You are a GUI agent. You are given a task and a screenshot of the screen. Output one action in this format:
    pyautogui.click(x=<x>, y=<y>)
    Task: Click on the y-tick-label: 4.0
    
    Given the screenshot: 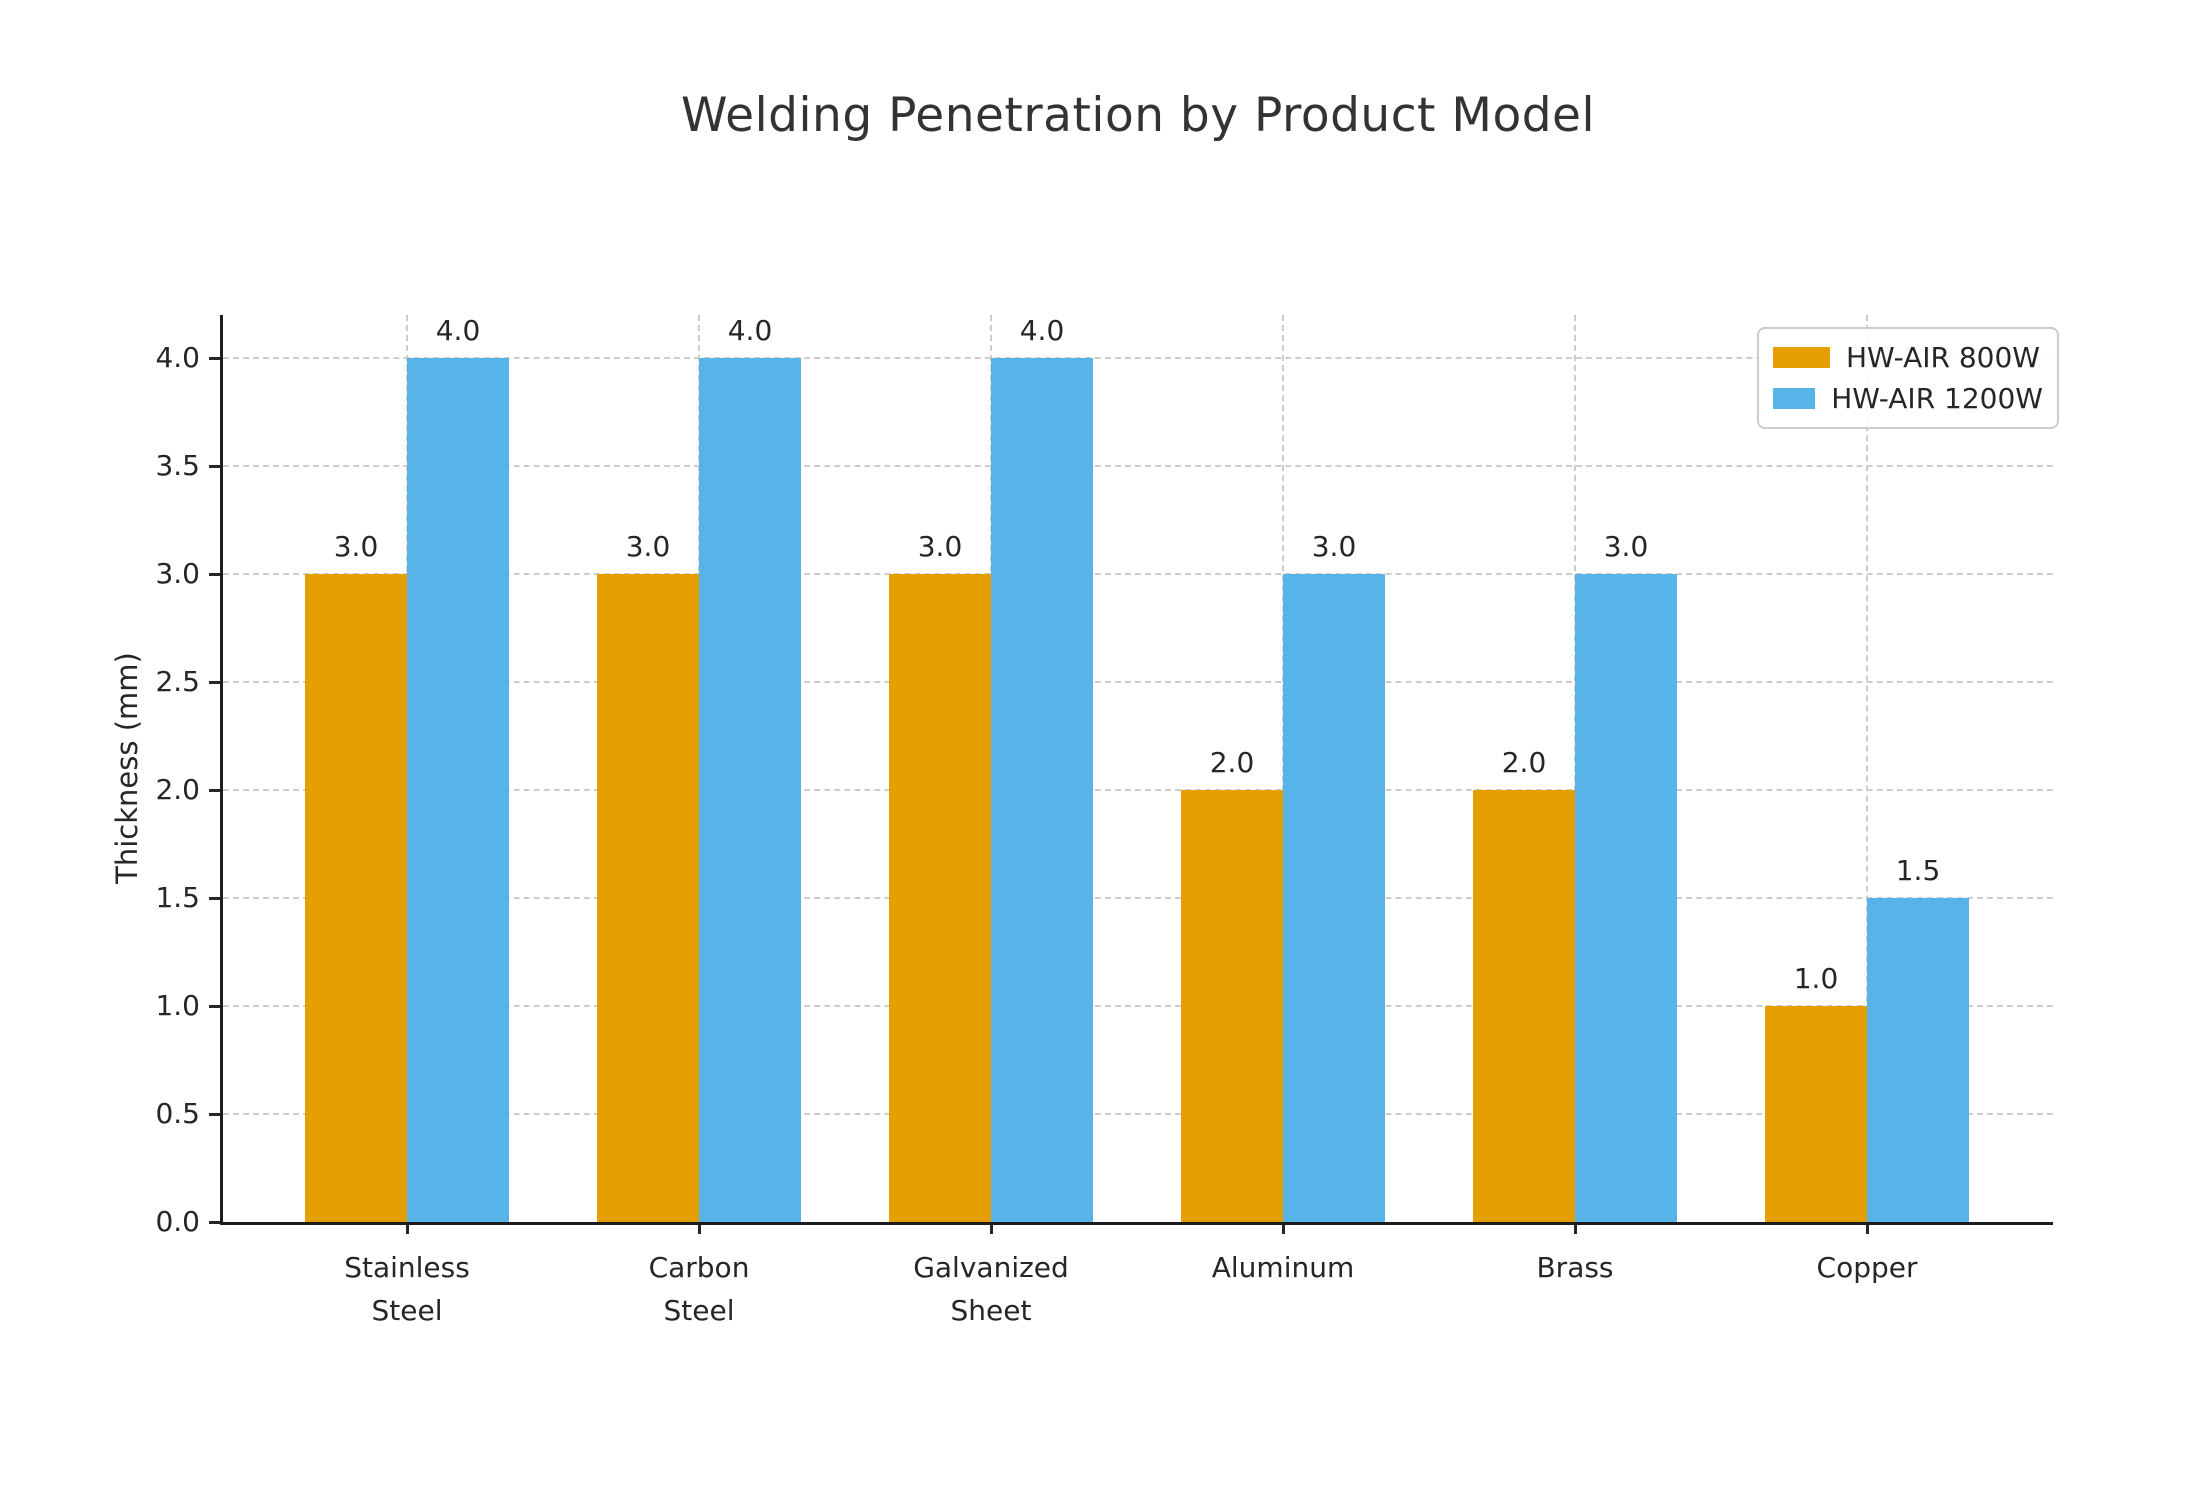 What is the action you would take?
    pyautogui.click(x=177, y=358)
    